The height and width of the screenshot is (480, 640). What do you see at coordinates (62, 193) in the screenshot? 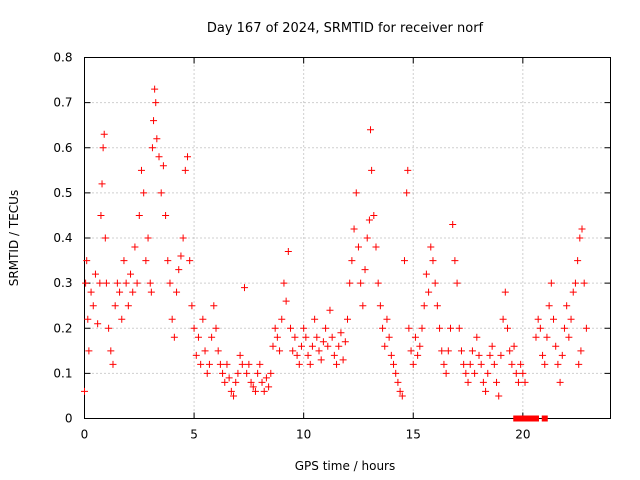
I see `y-tick-label: 0.5` at bounding box center [62, 193].